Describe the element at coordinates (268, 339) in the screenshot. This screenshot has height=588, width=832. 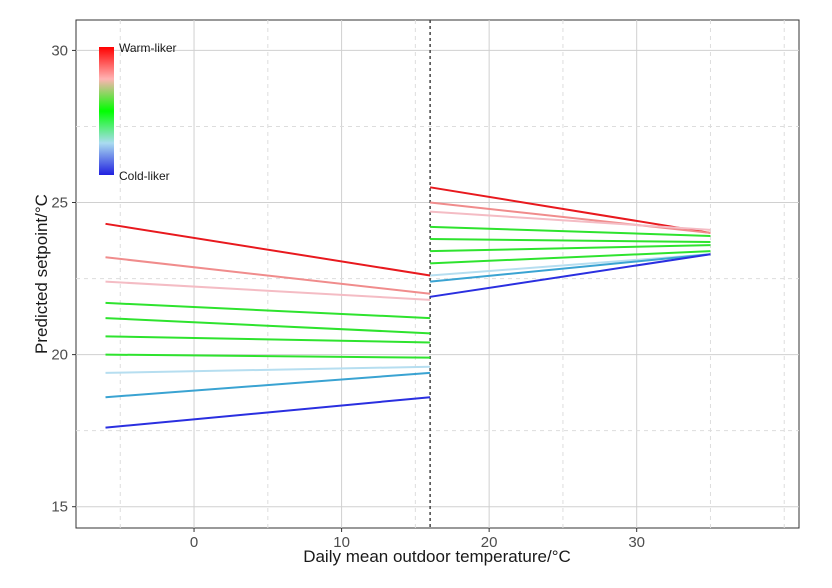
I see `series-line-6-below-breakpoint` at that location.